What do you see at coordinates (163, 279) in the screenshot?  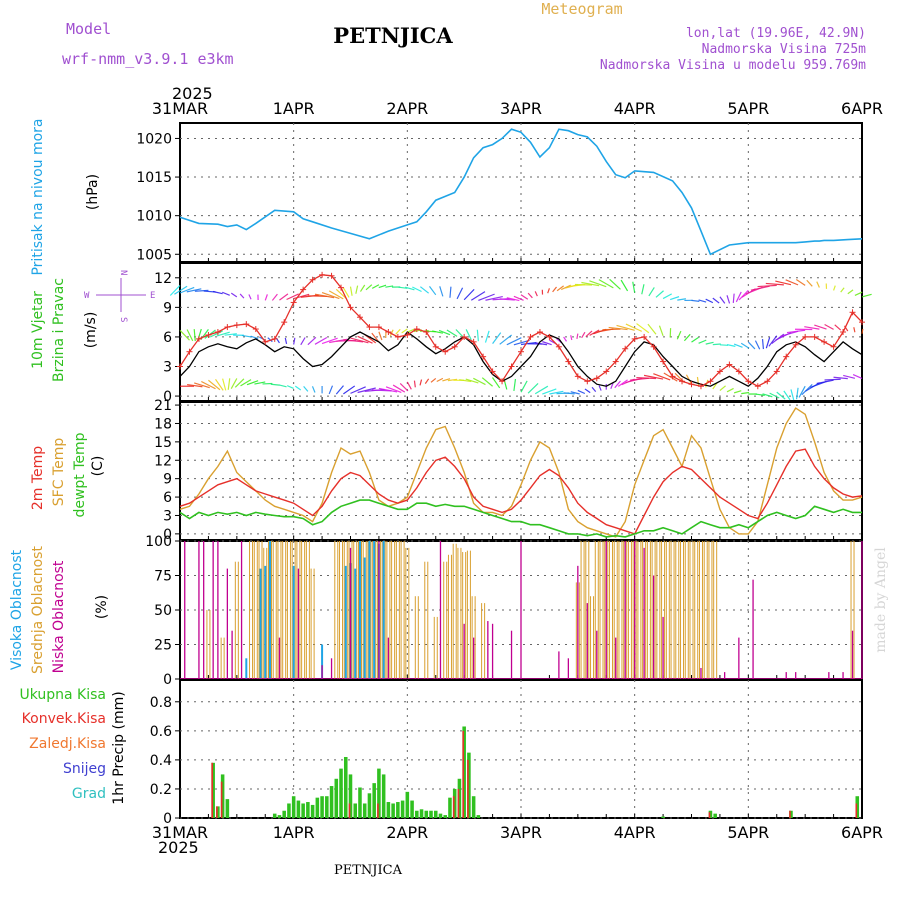 I see `y-tick-label: 12` at bounding box center [163, 279].